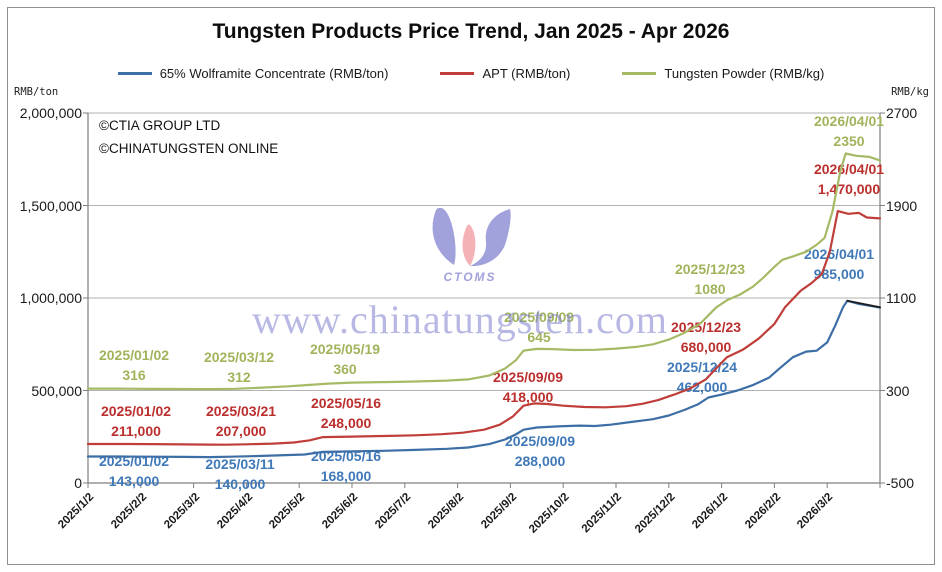 The image size is (942, 572). What do you see at coordinates (346, 466) in the screenshot?
I see `annotation-wolframite: 2025/05/16 168,000` at bounding box center [346, 466].